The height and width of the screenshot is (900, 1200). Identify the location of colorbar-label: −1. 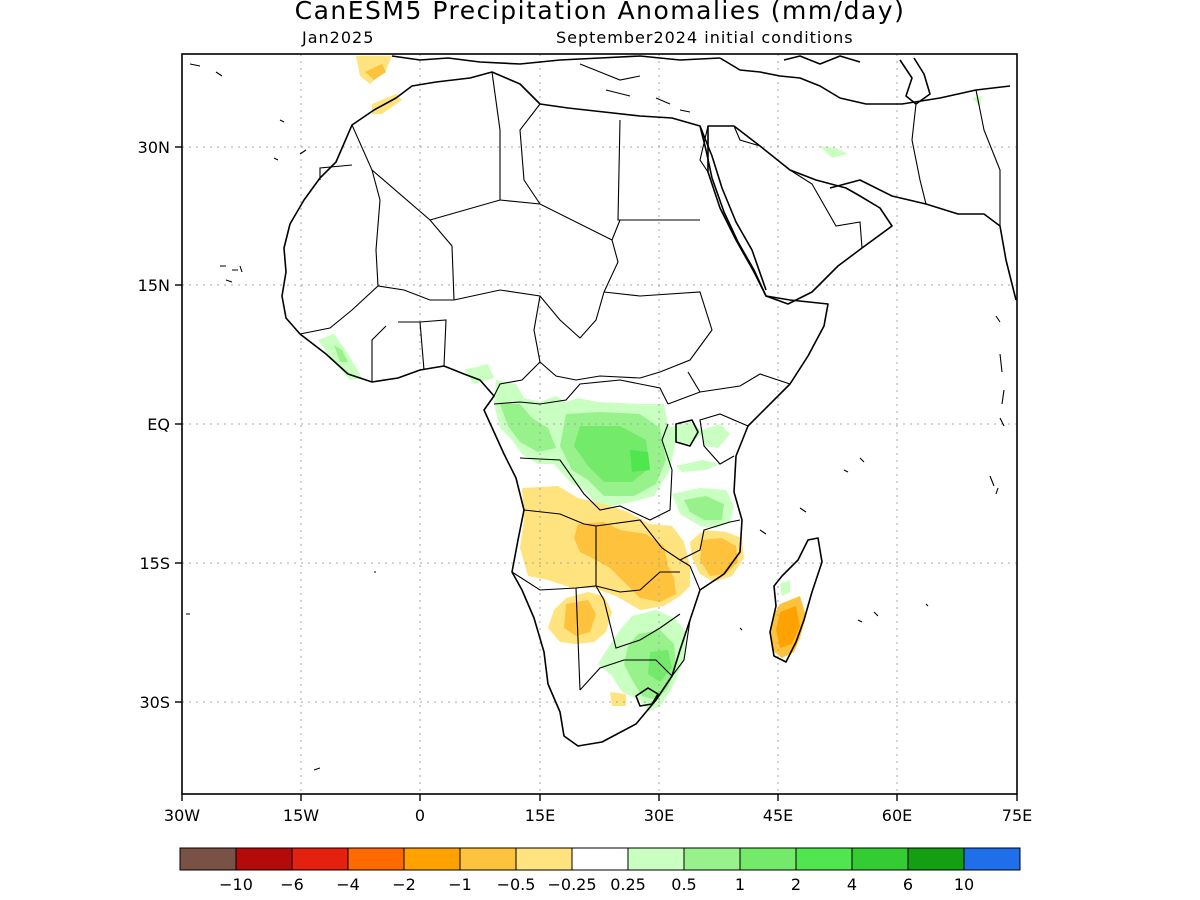
(460, 884).